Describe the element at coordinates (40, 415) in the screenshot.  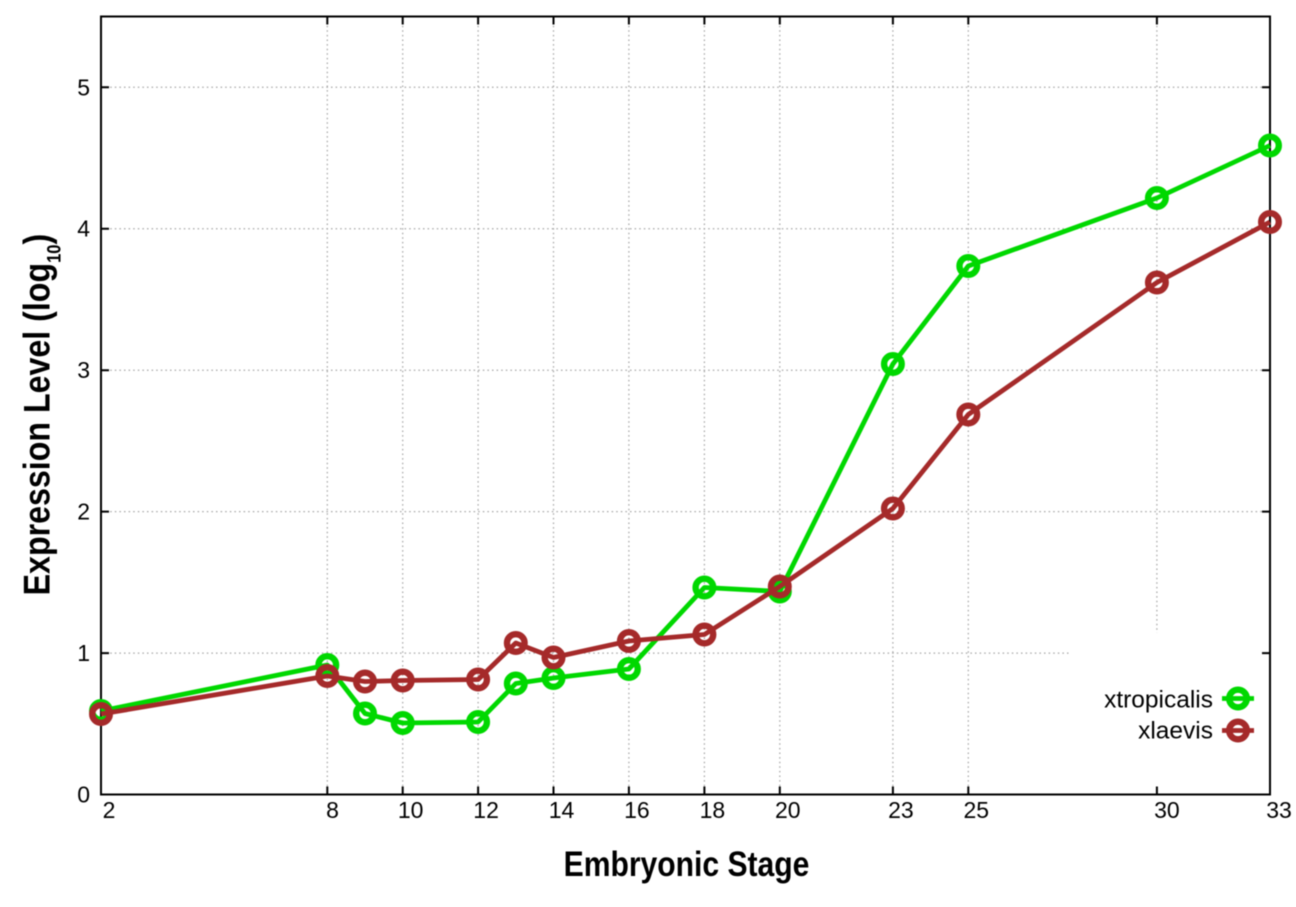
I see `svg-text: Expression Level (log10)` at that location.